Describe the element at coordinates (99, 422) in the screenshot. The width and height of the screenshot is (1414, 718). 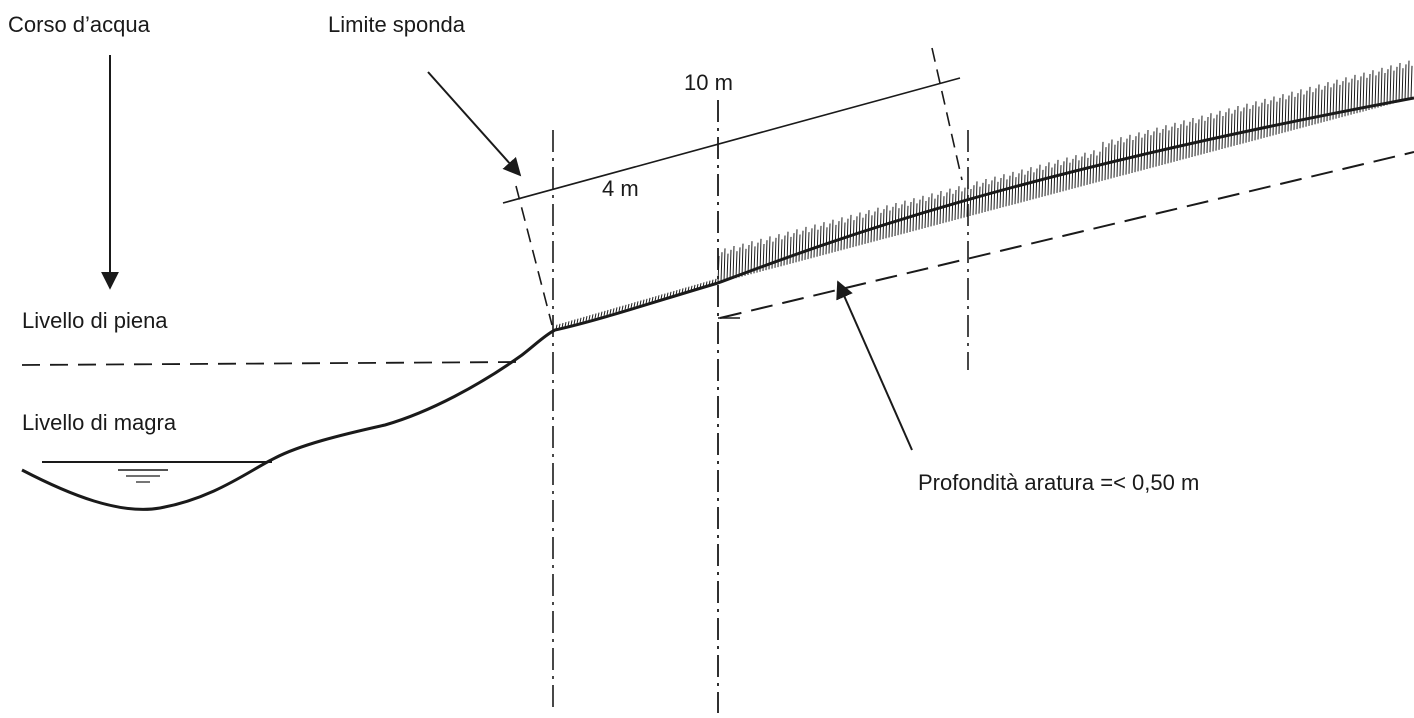
I see `low-water-level-label: Livello di magra` at that location.